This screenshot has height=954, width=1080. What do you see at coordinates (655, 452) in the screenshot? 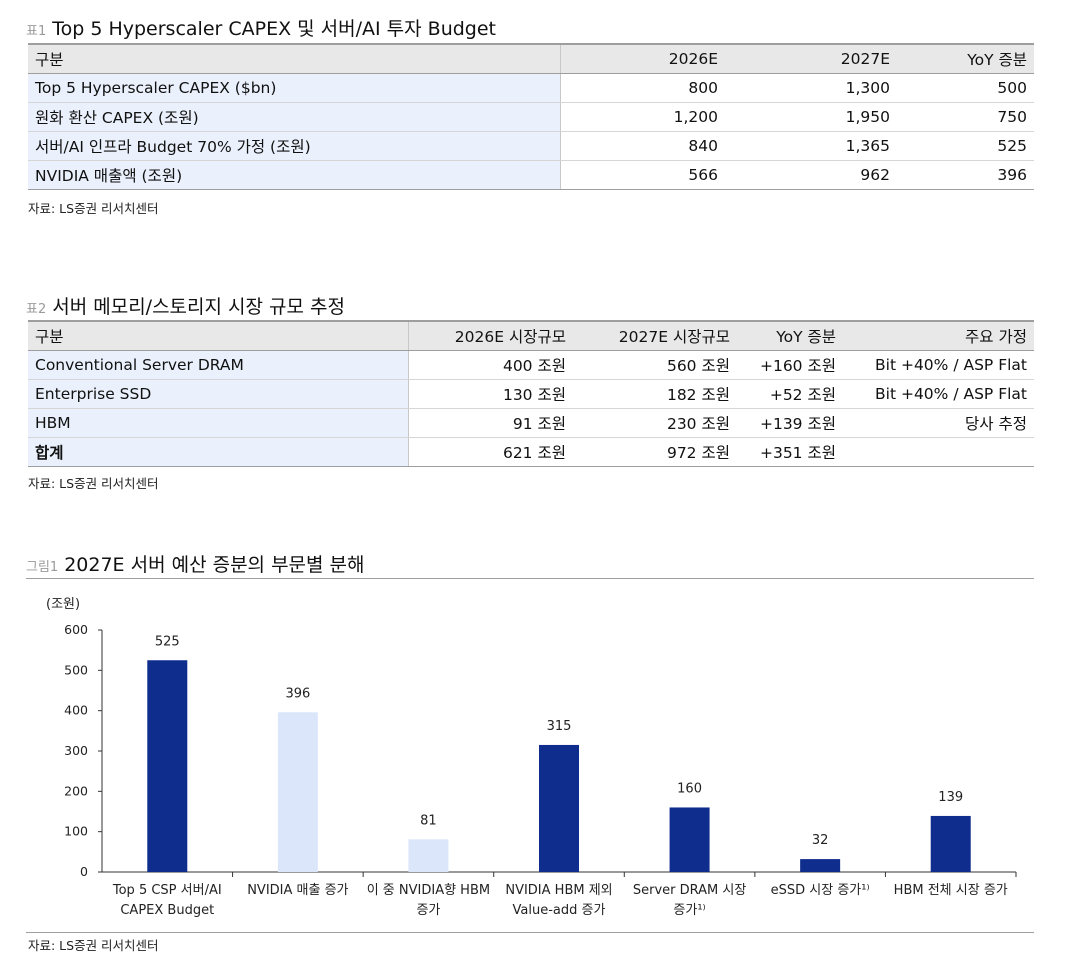
I see `table-cell: 972 조원` at bounding box center [655, 452].